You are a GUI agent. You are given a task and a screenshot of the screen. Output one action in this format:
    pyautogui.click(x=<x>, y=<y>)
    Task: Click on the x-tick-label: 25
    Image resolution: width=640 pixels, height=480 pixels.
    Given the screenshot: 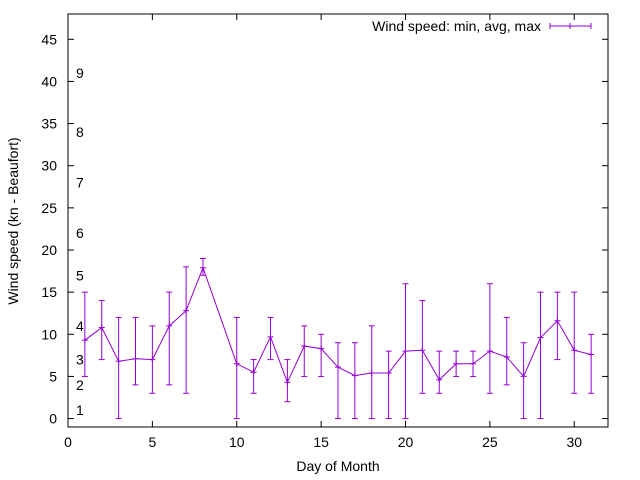 What is the action you would take?
    pyautogui.click(x=490, y=442)
    